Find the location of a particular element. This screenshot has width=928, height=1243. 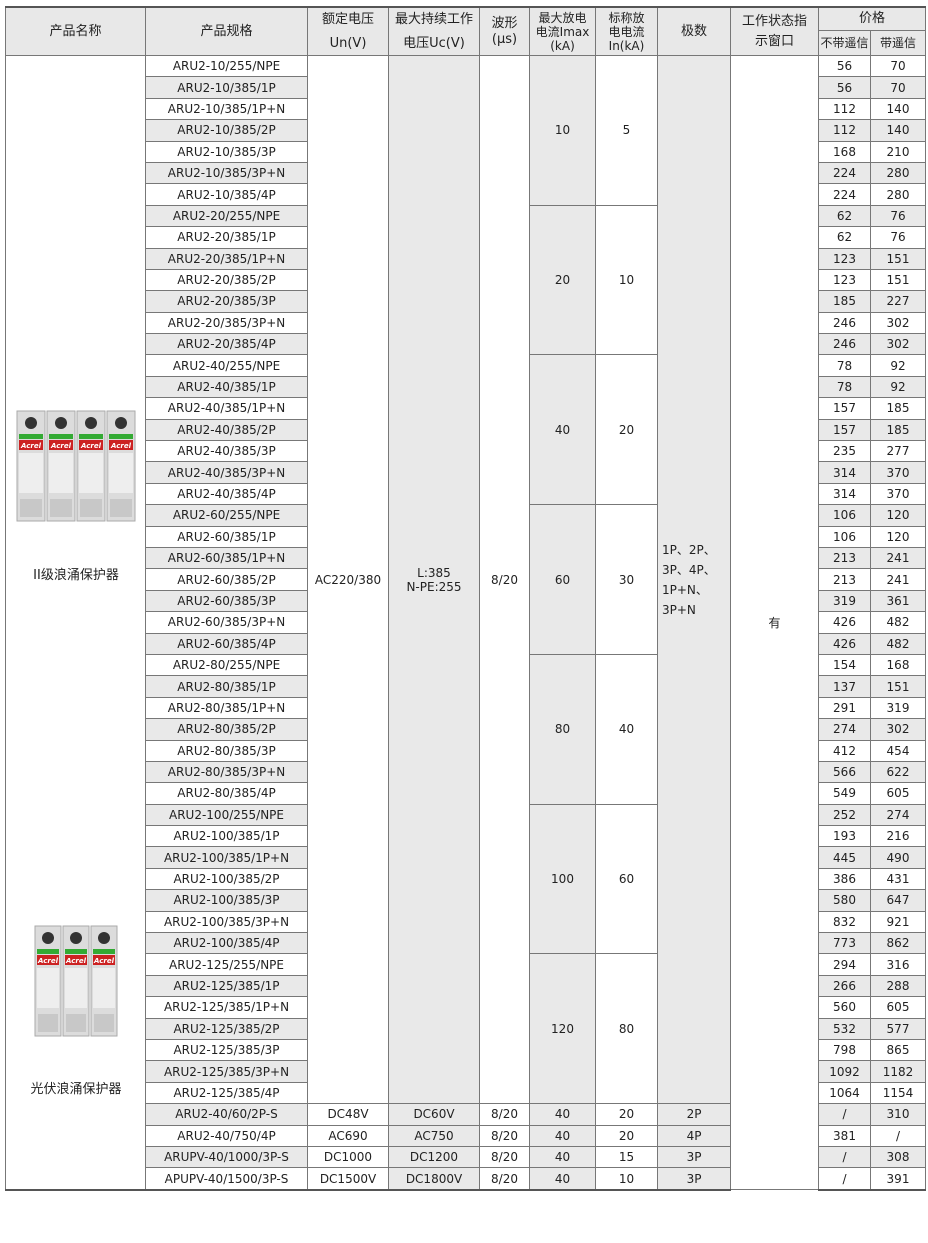

spec-cell: ARU2-10/255/NPE is located at coordinates (226, 66).